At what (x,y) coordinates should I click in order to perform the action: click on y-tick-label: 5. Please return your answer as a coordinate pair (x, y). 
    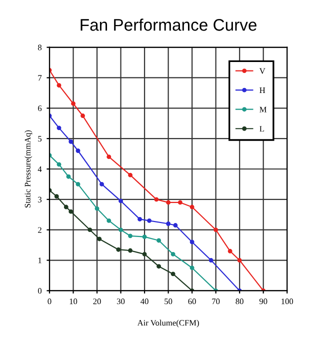
    Looking at the image, I should click on (40, 139).